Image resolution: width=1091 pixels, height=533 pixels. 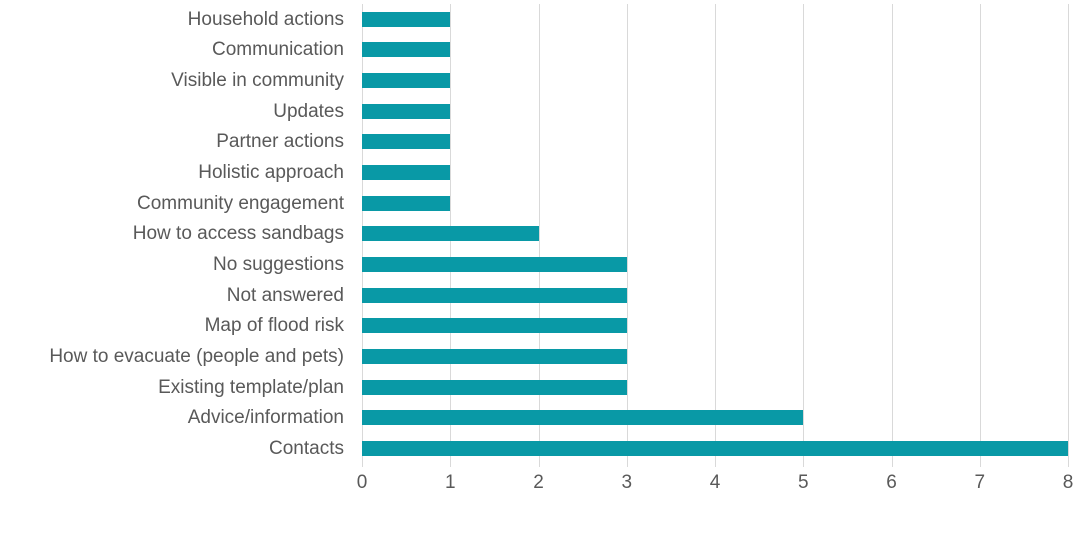 What do you see at coordinates (450, 482) in the screenshot?
I see `x-tick-label: 1` at bounding box center [450, 482].